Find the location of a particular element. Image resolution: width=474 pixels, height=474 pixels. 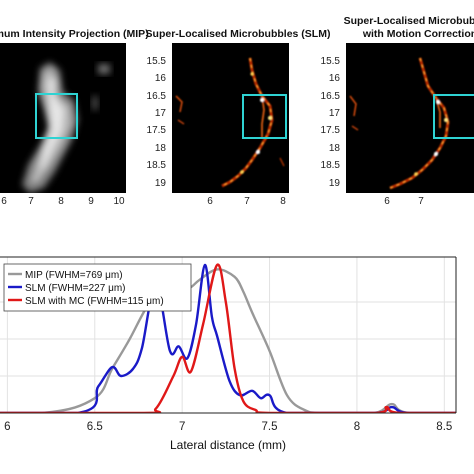

mip-x-tick: 6 is located at coordinates (4, 201).